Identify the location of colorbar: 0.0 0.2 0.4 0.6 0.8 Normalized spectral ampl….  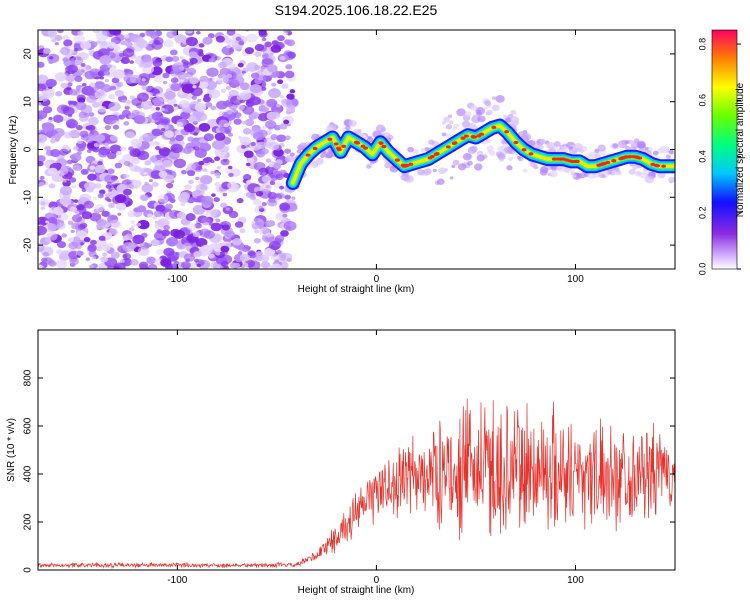
(721, 152).